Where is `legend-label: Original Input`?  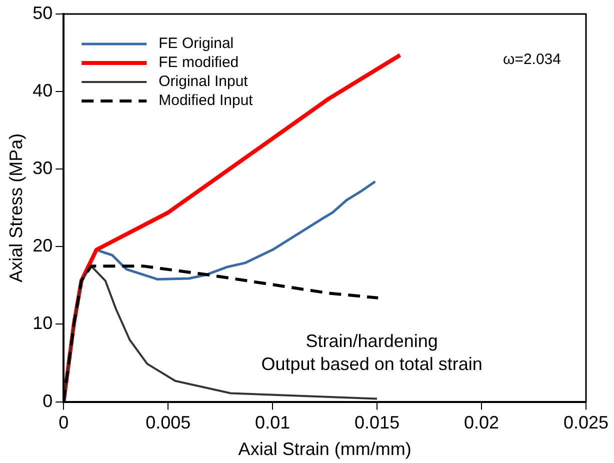
legend-label: Original Input is located at coordinates (203, 81).